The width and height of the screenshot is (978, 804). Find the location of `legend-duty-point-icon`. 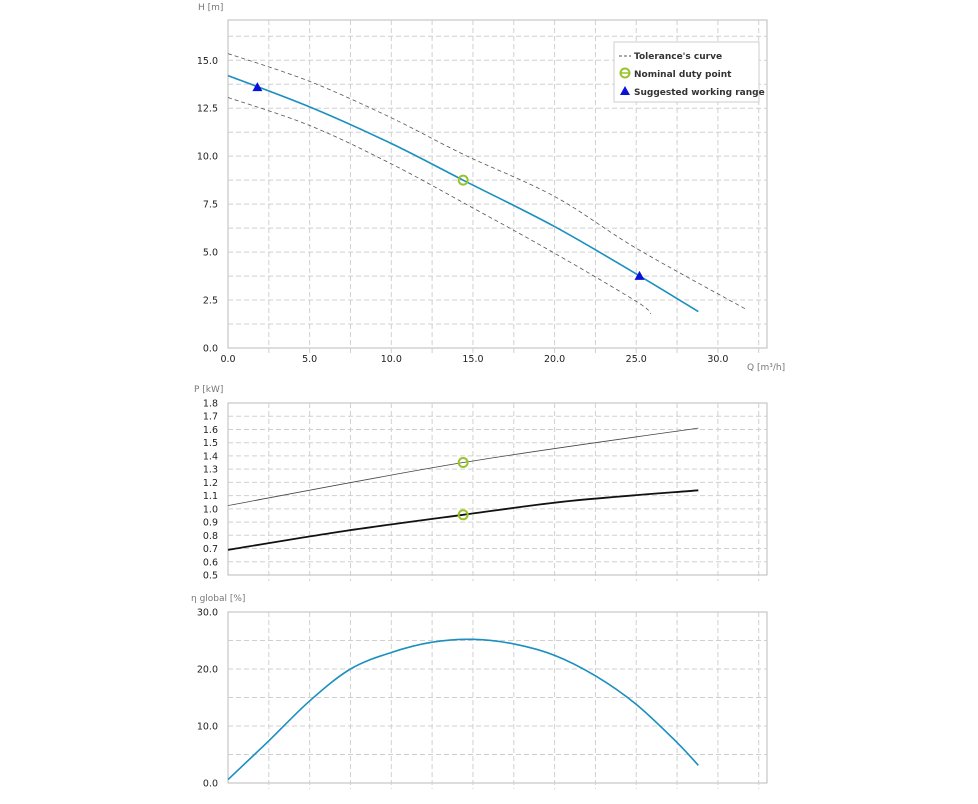

legend-duty-point-icon is located at coordinates (625, 73).